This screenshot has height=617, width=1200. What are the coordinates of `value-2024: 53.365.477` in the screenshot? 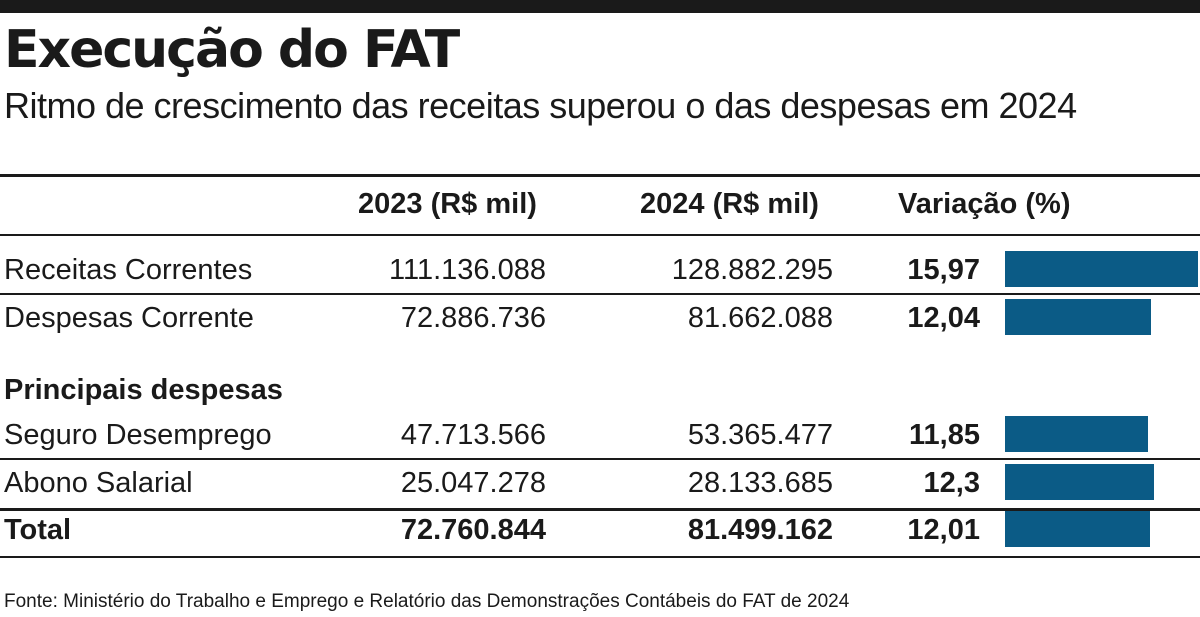 It's located at (760, 435).